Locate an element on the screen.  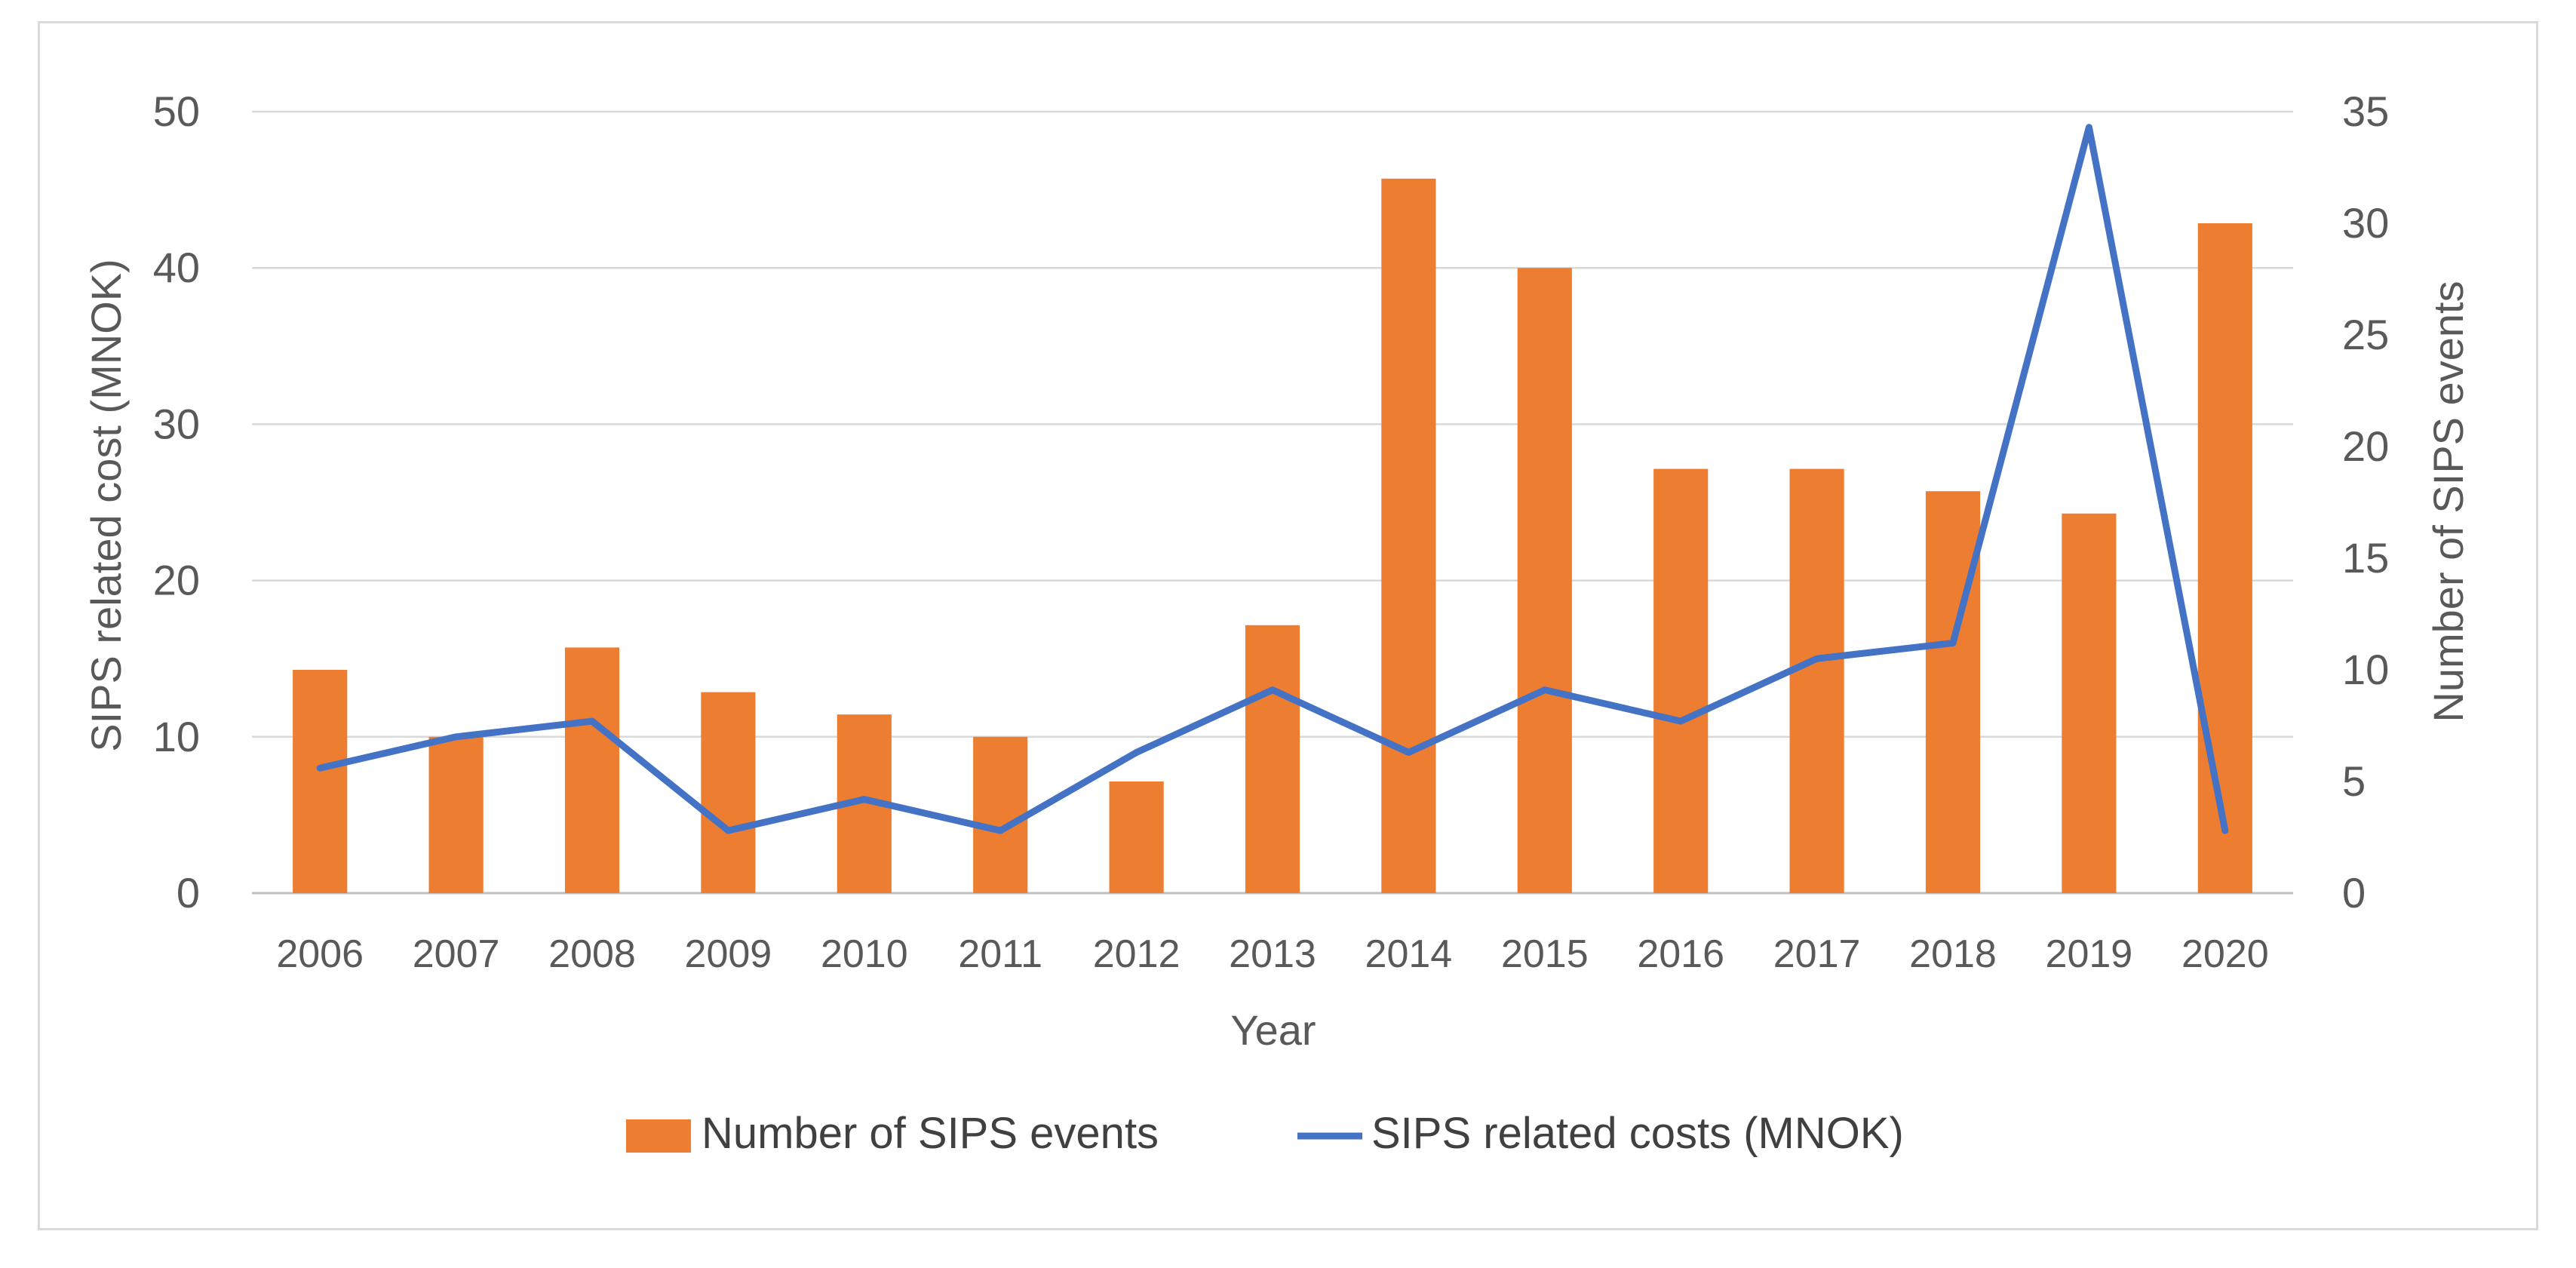
x-axis-tick-label: 2012 is located at coordinates (1137, 954).